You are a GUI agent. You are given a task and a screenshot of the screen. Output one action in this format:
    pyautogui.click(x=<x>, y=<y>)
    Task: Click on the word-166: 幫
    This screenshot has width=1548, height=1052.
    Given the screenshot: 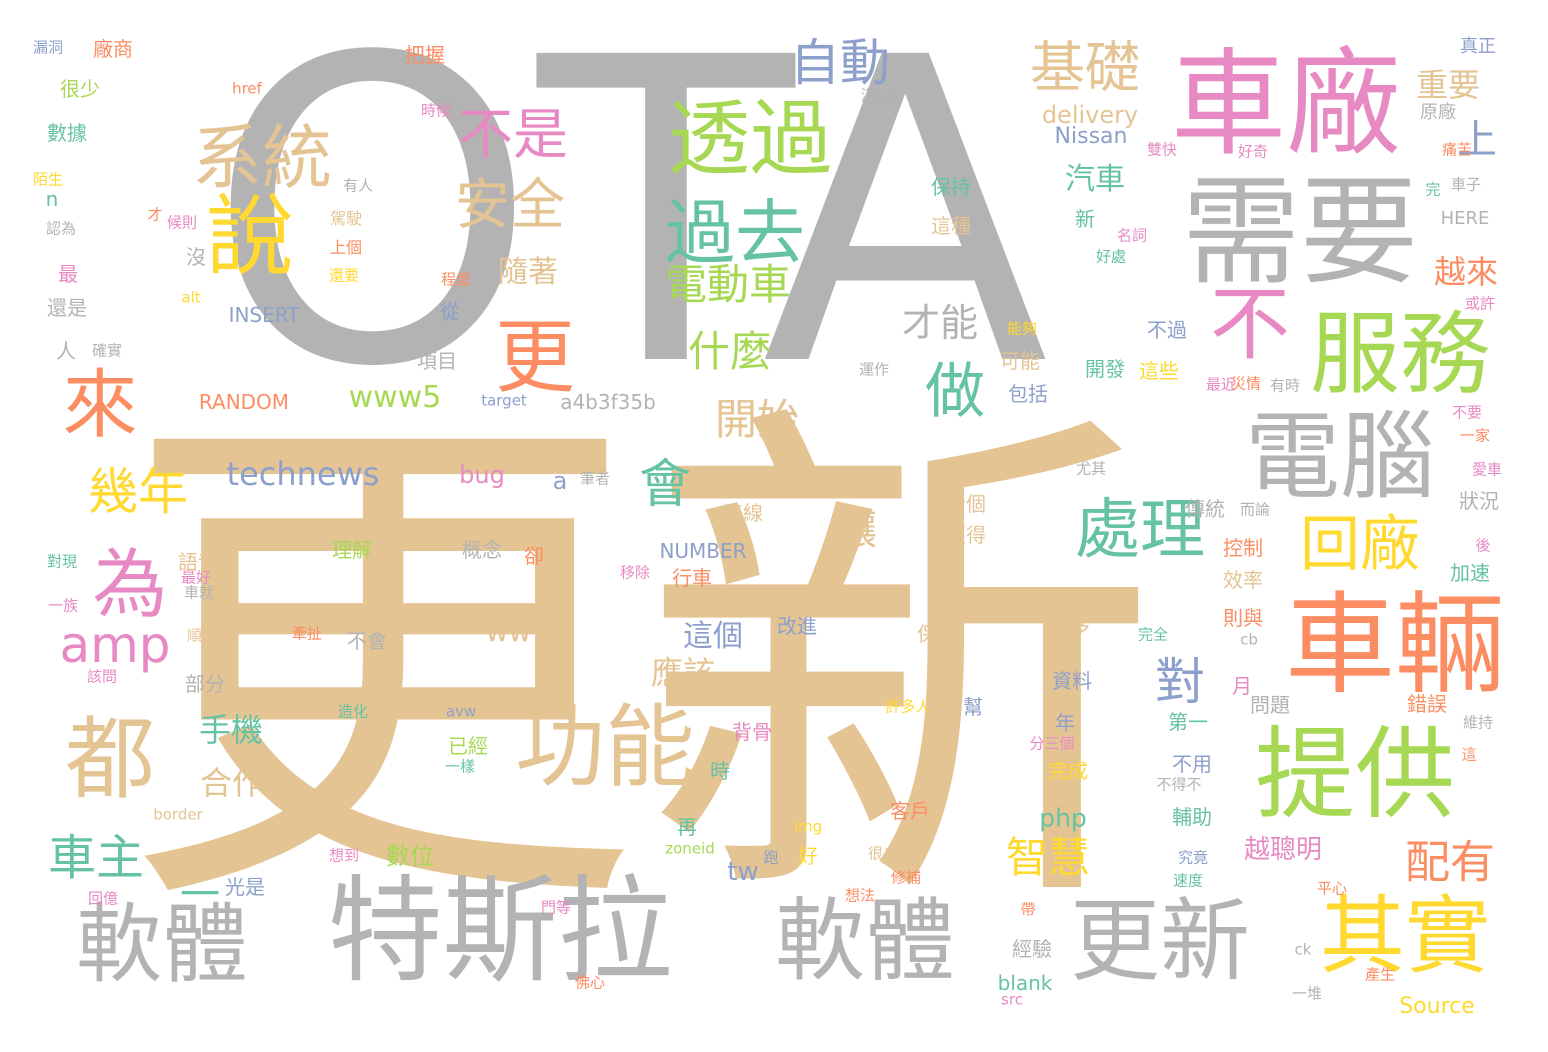 What is the action you would take?
    pyautogui.click(x=973, y=707)
    